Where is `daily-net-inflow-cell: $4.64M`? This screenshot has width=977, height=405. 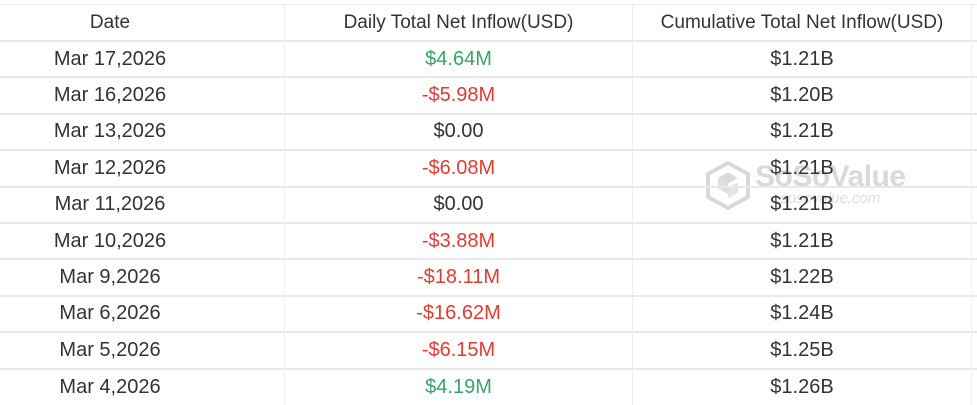 daily-net-inflow-cell: $4.64M is located at coordinates (459, 59).